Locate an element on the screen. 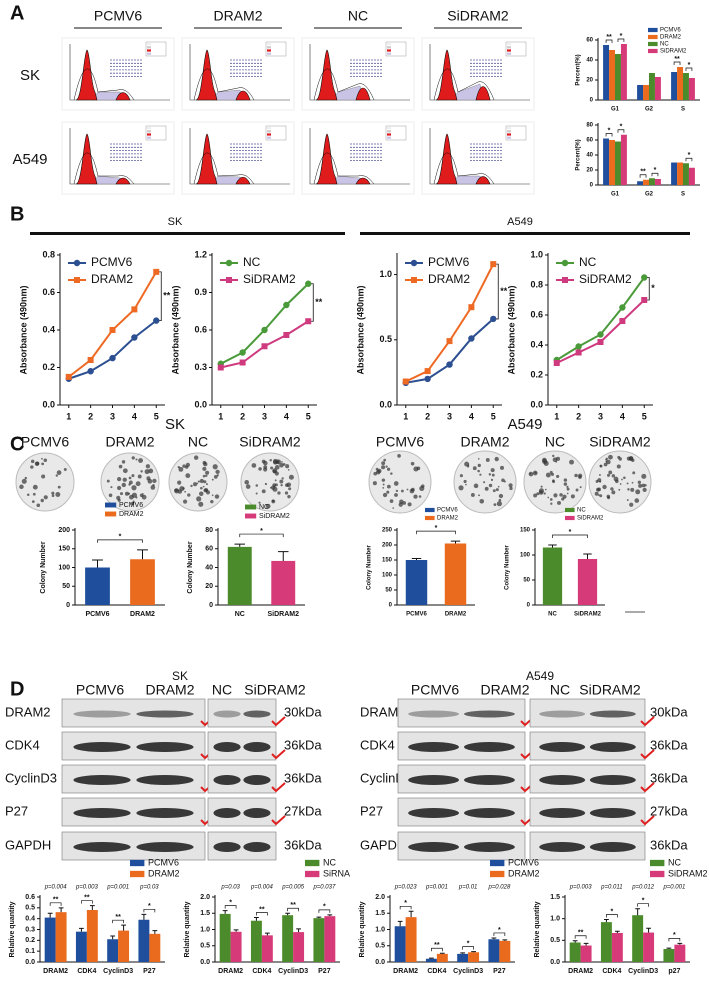 The height and width of the screenshot is (982, 709). x-tick-label: NC is located at coordinates (552, 615).